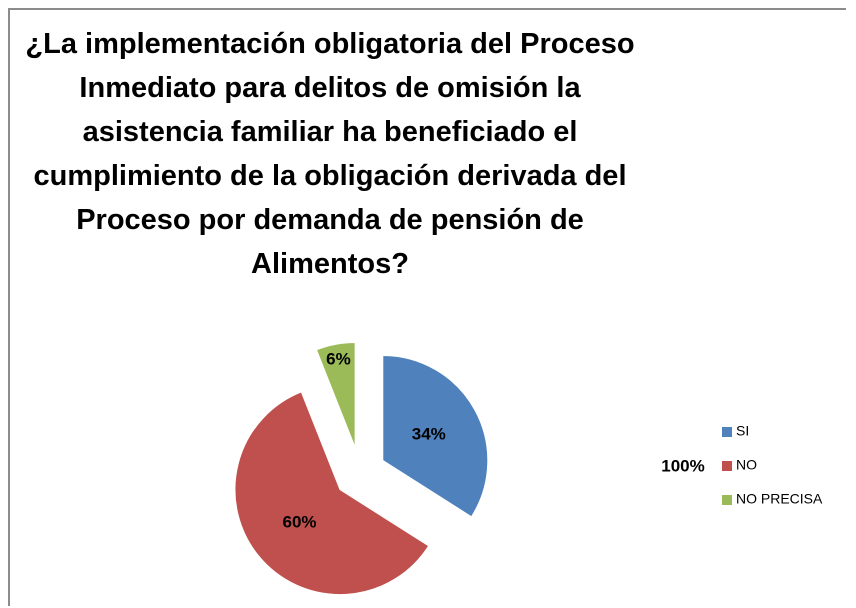 The width and height of the screenshot is (856, 608). Describe the element at coordinates (338, 358) in the screenshot. I see `data-label: 6%` at that location.